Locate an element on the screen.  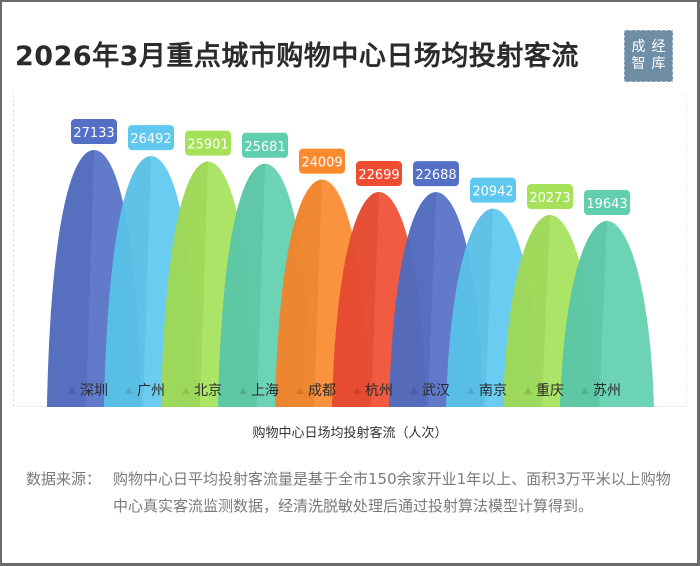
value-label: 22688 is located at coordinates (436, 174).